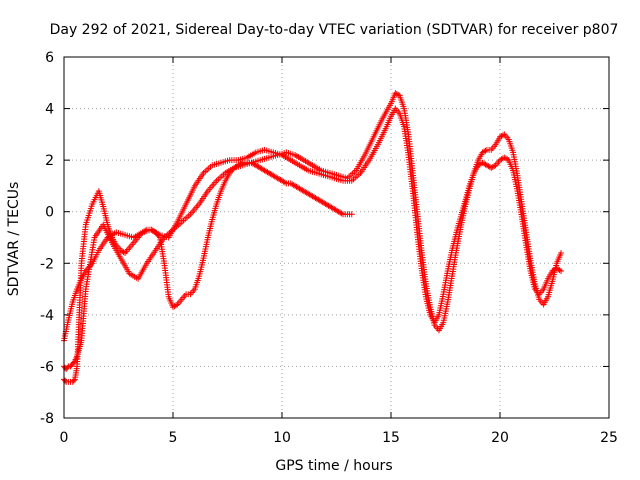 This screenshot has height=480, width=640. I want to click on x-tick-label: 25, so click(609, 438).